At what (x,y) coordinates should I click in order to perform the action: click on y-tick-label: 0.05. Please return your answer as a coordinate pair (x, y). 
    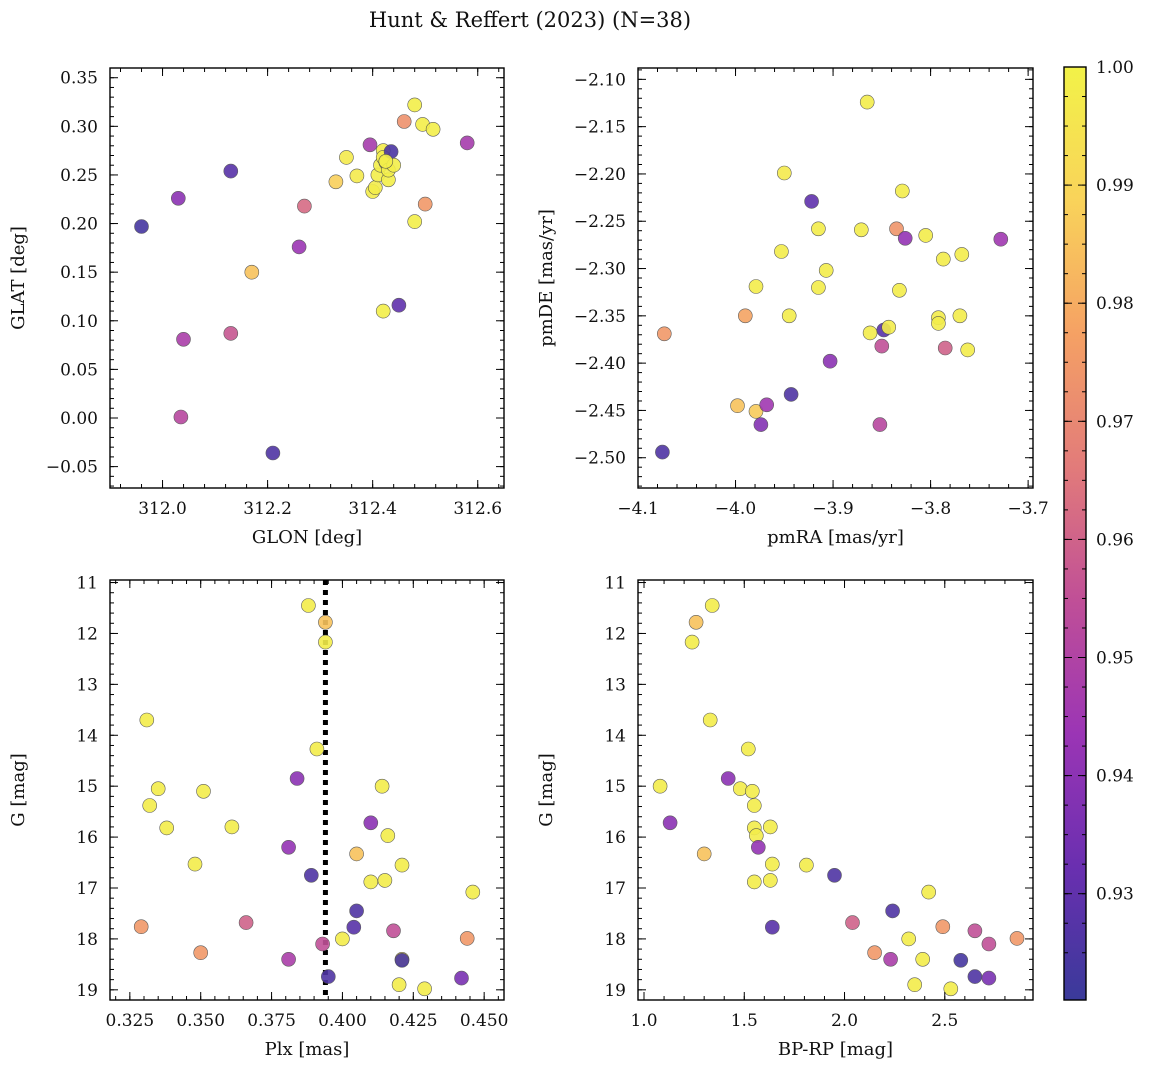
    Looking at the image, I should click on (79, 370).